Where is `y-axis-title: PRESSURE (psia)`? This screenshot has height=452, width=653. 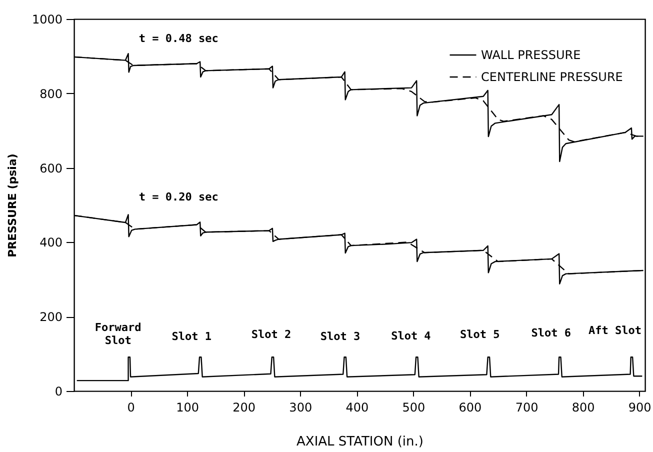
y-axis-title: PRESSURE (psia) is located at coordinates (12, 206).